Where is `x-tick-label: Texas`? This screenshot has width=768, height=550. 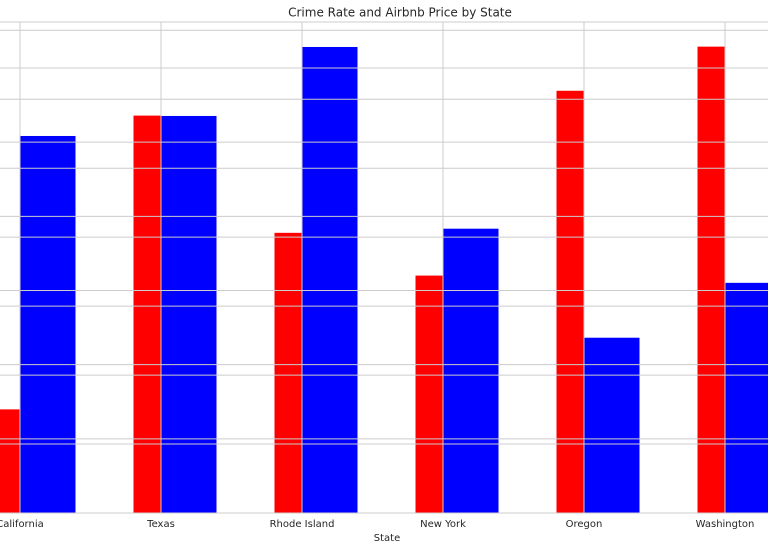 x-tick-label: Texas is located at coordinates (160, 524).